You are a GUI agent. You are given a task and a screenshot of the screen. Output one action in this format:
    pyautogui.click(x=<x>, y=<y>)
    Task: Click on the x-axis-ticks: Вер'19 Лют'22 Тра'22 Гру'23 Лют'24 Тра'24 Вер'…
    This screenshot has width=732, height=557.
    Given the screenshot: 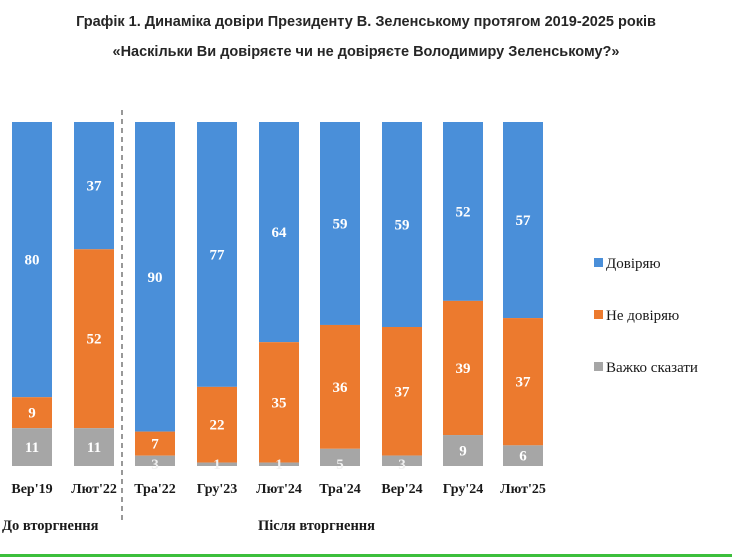 What is the action you would take?
    pyautogui.click(x=278, y=489)
    